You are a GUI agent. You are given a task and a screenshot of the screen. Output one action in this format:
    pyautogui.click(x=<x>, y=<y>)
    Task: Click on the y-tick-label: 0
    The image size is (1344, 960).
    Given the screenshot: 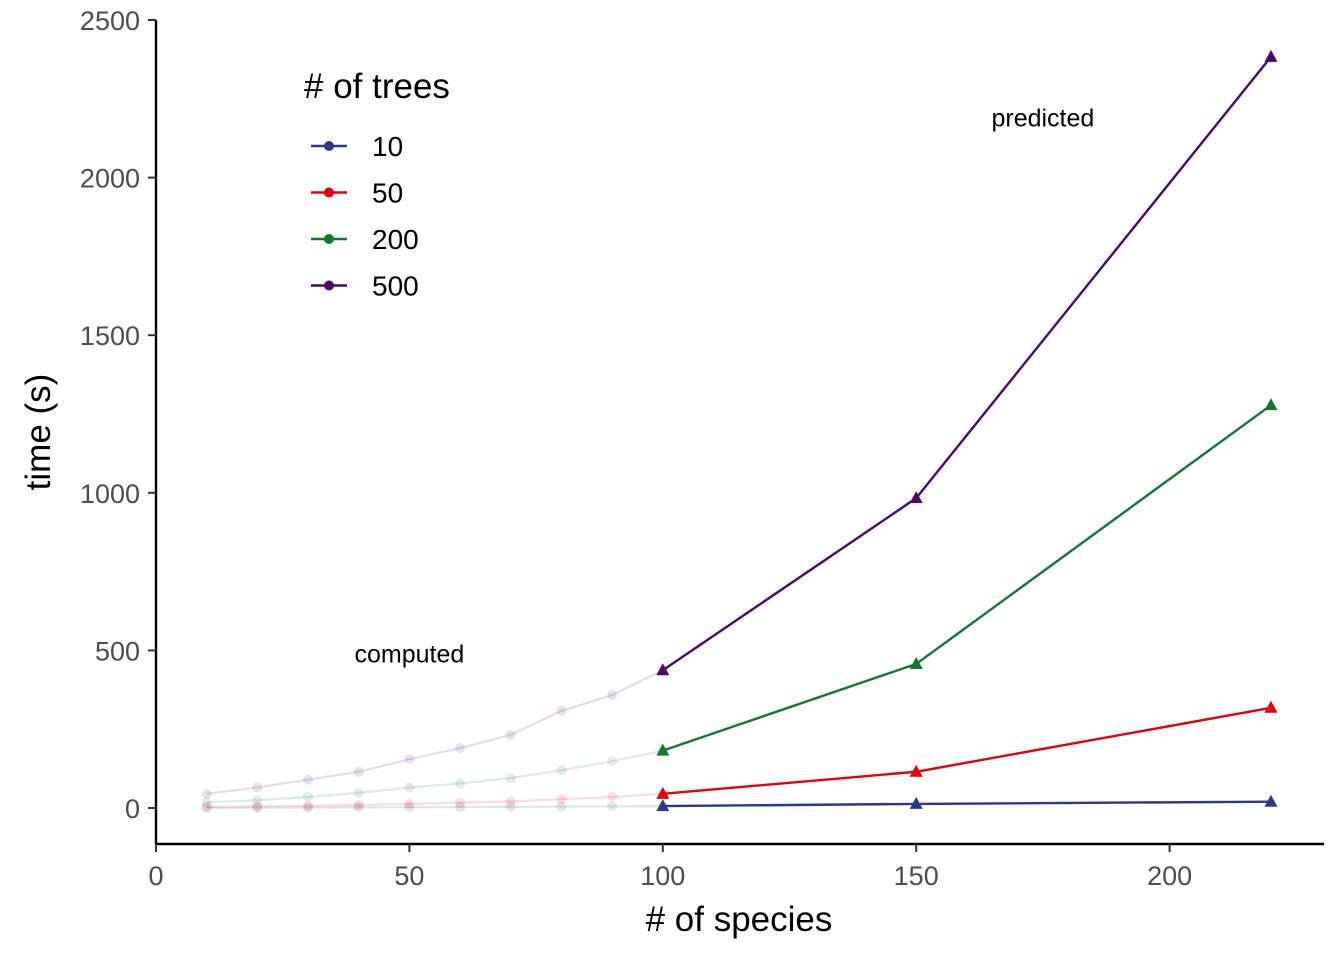 What is the action you would take?
    pyautogui.click(x=132, y=809)
    